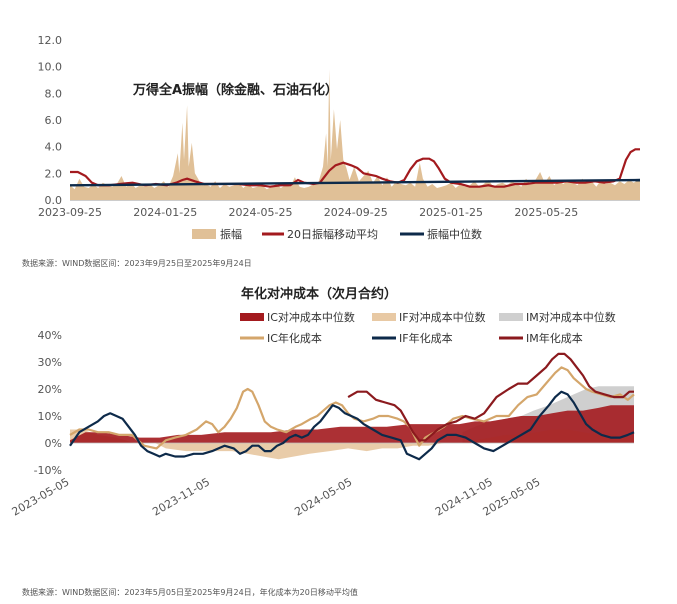 This screenshot has height=604, width=677. I want to click on x-tick-label: 2023-09-25, so click(70, 212).